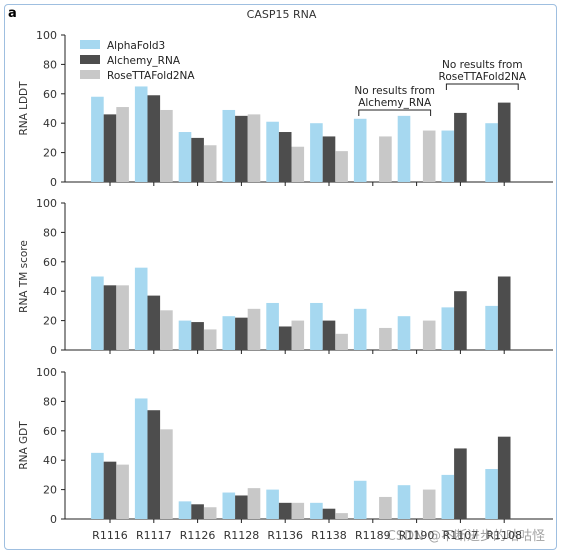 Image resolution: width=563 pixels, height=555 pixels. What do you see at coordinates (461, 535) in the screenshot?
I see `x-tick-label: R1107` at bounding box center [461, 535].